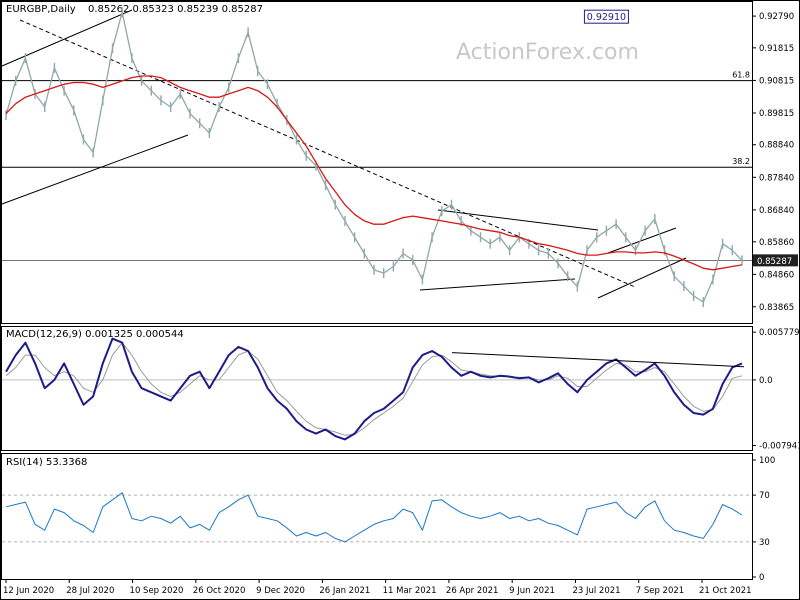 The width and height of the screenshot is (800, 600). What do you see at coordinates (776, 243) in the screenshot?
I see `price-axis-label: 0.85860` at bounding box center [776, 243].